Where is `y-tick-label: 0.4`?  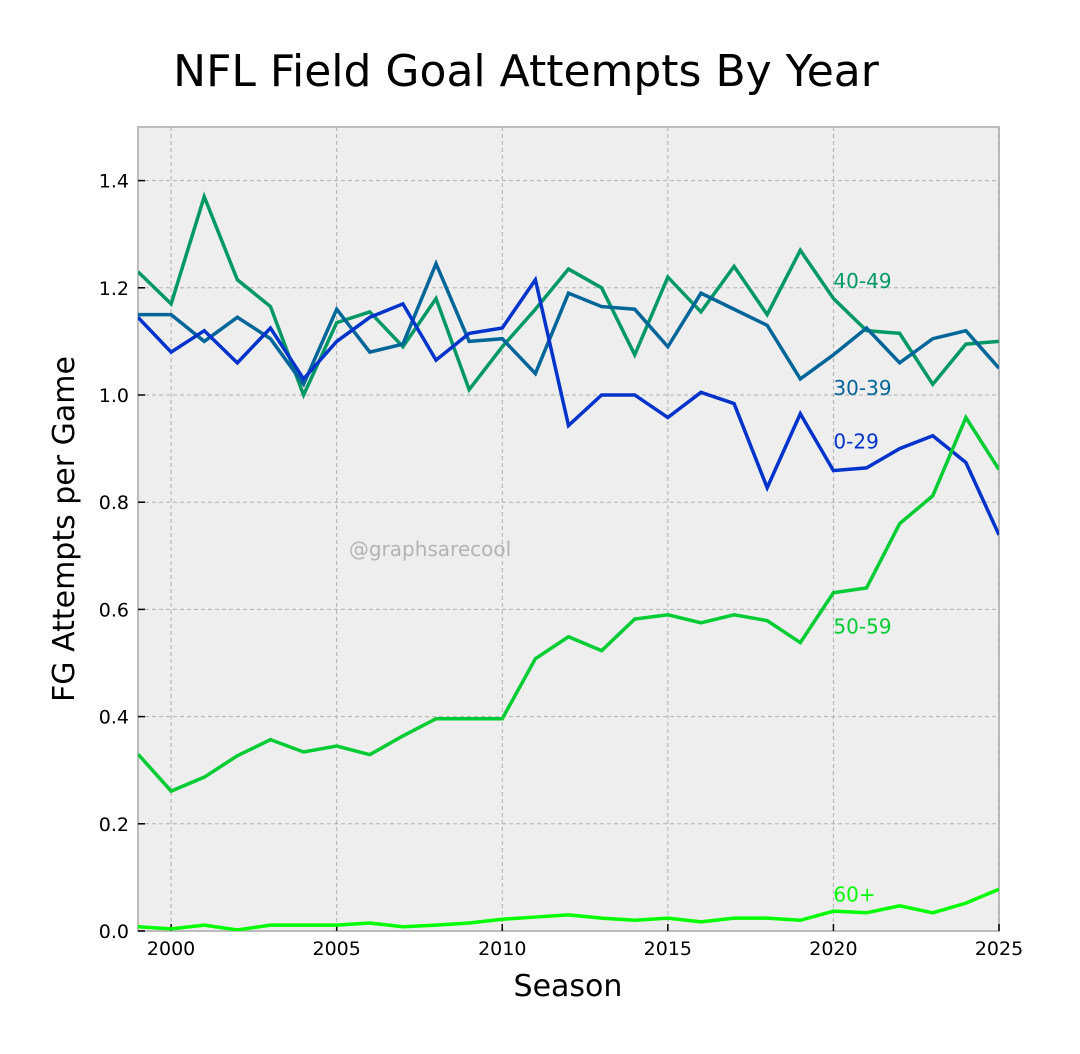
y-tick-label: 0.4 is located at coordinates (114, 718).